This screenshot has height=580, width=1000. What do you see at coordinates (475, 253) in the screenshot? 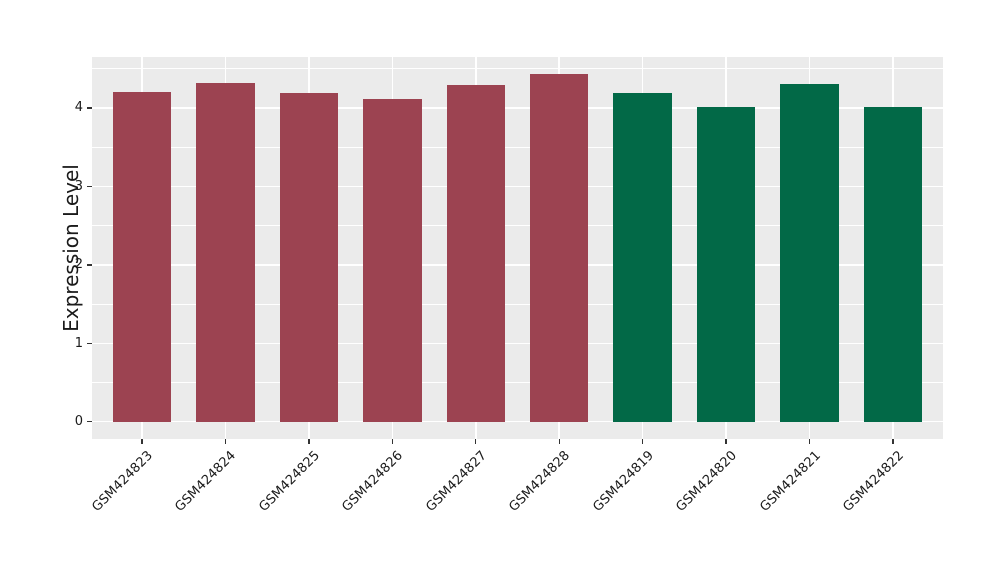
I see `bar-GSM424827` at bounding box center [475, 253].